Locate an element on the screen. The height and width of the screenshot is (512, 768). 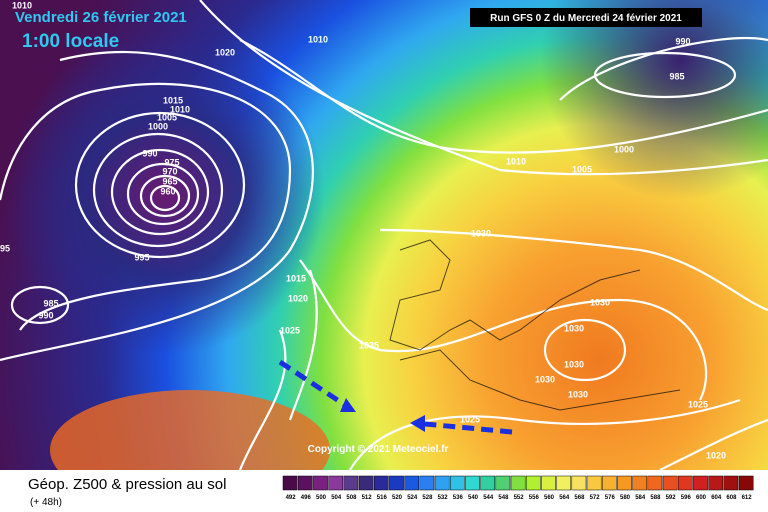
legend-label: 576 is located at coordinates (610, 498).